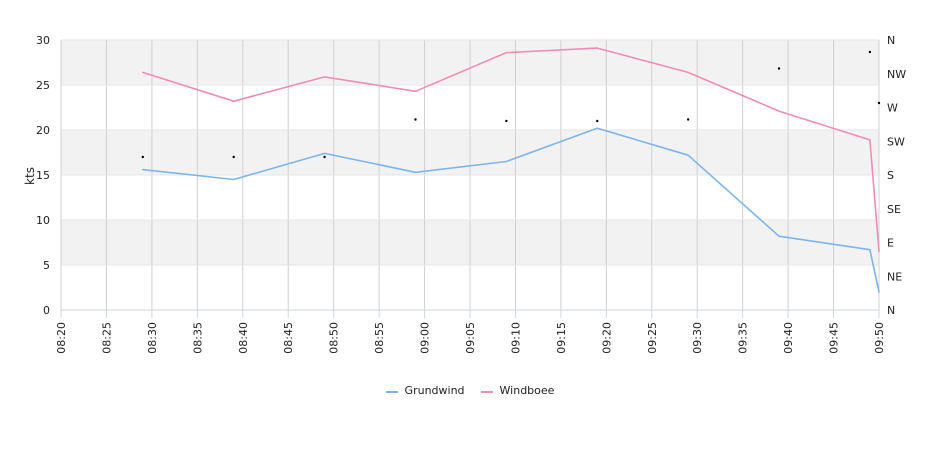  I want to click on y2-tick-label: W, so click(892, 108).